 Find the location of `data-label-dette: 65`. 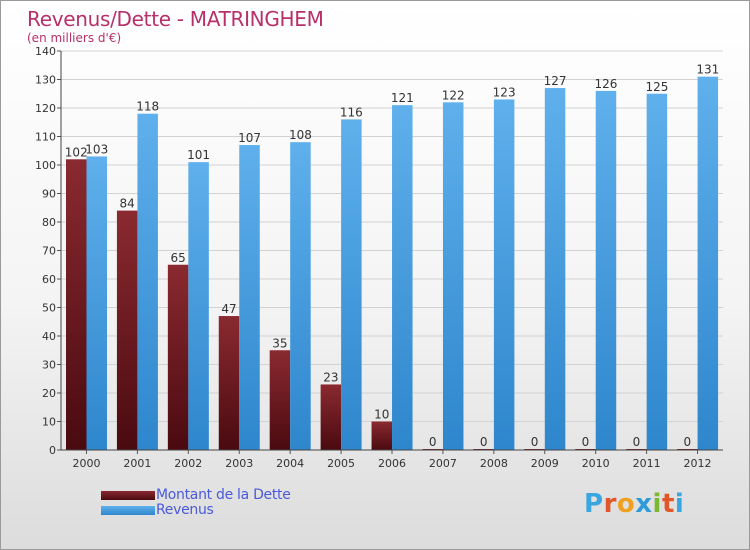

data-label-dette: 65 is located at coordinates (177, 258).